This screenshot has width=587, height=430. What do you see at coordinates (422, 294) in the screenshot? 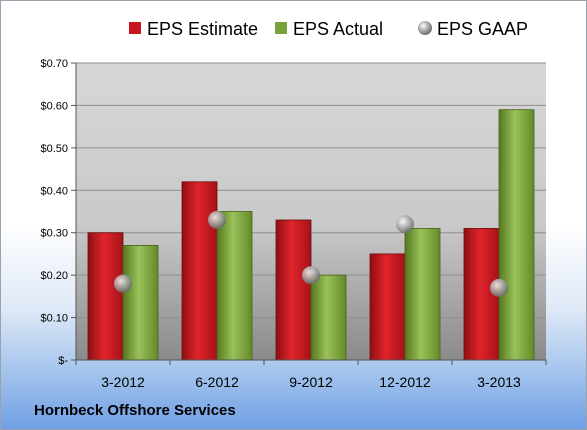
I see `bar-eps-actual-12-2012` at bounding box center [422, 294].